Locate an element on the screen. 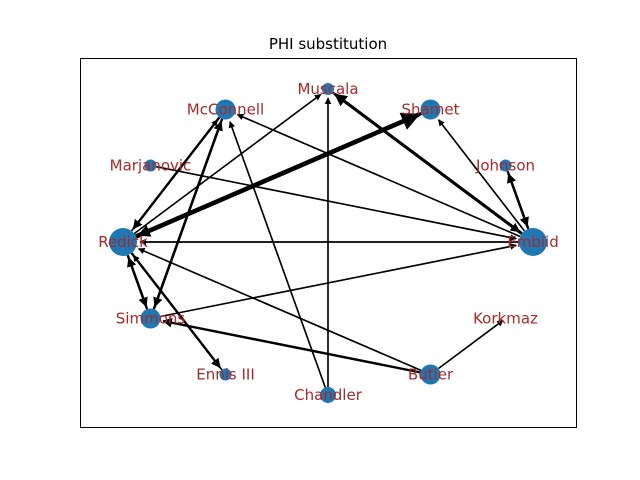  chart-title: PHI substitution is located at coordinates (328, 44).